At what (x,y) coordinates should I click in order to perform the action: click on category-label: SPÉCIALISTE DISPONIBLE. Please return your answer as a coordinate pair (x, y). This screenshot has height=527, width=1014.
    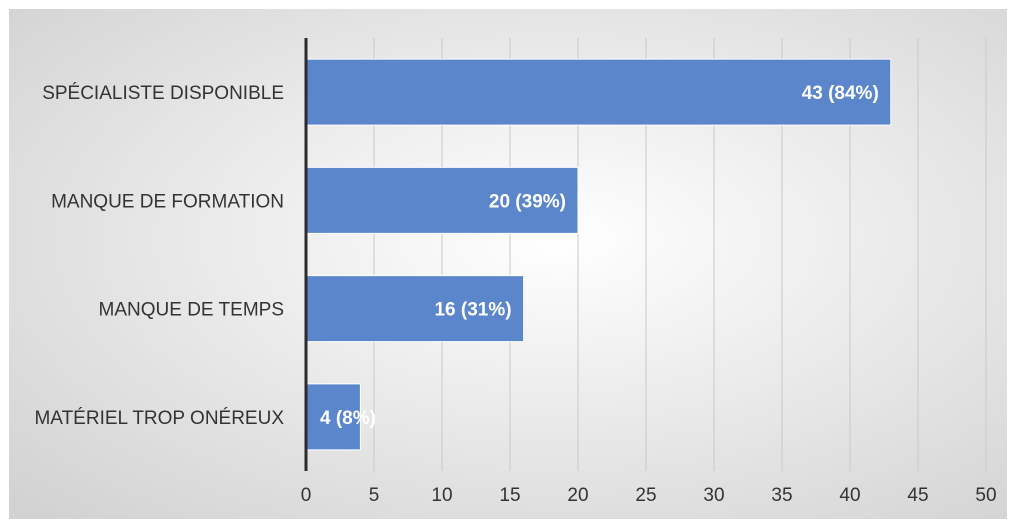
    Looking at the image, I should click on (163, 93).